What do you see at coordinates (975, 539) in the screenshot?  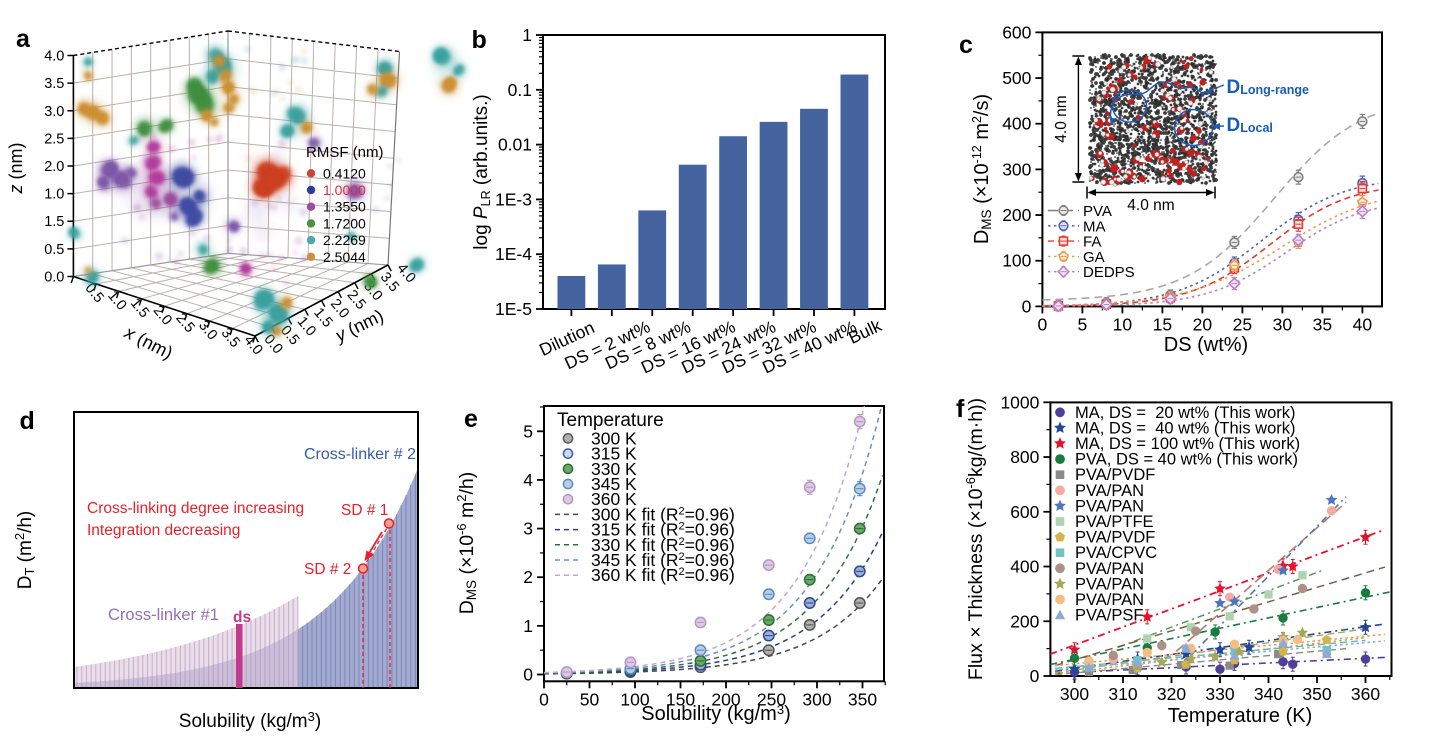 I see `svg-text:Flux × Thickness (×10-6kg/(m·h: Flux × Thickness (×10-6kg/(m·h))` at bounding box center [975, 539].